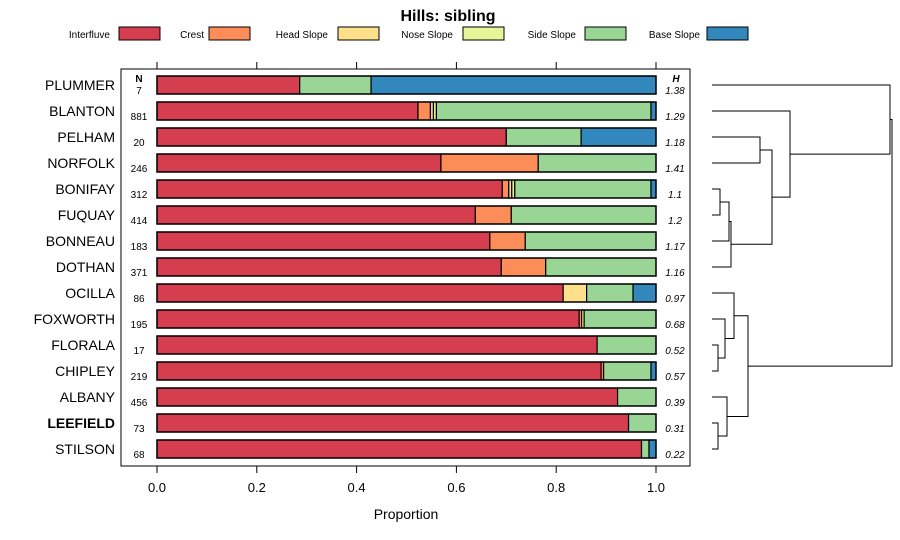 This screenshot has width=900, height=540. I want to click on dendro-link-ocilla, so click(723, 315).